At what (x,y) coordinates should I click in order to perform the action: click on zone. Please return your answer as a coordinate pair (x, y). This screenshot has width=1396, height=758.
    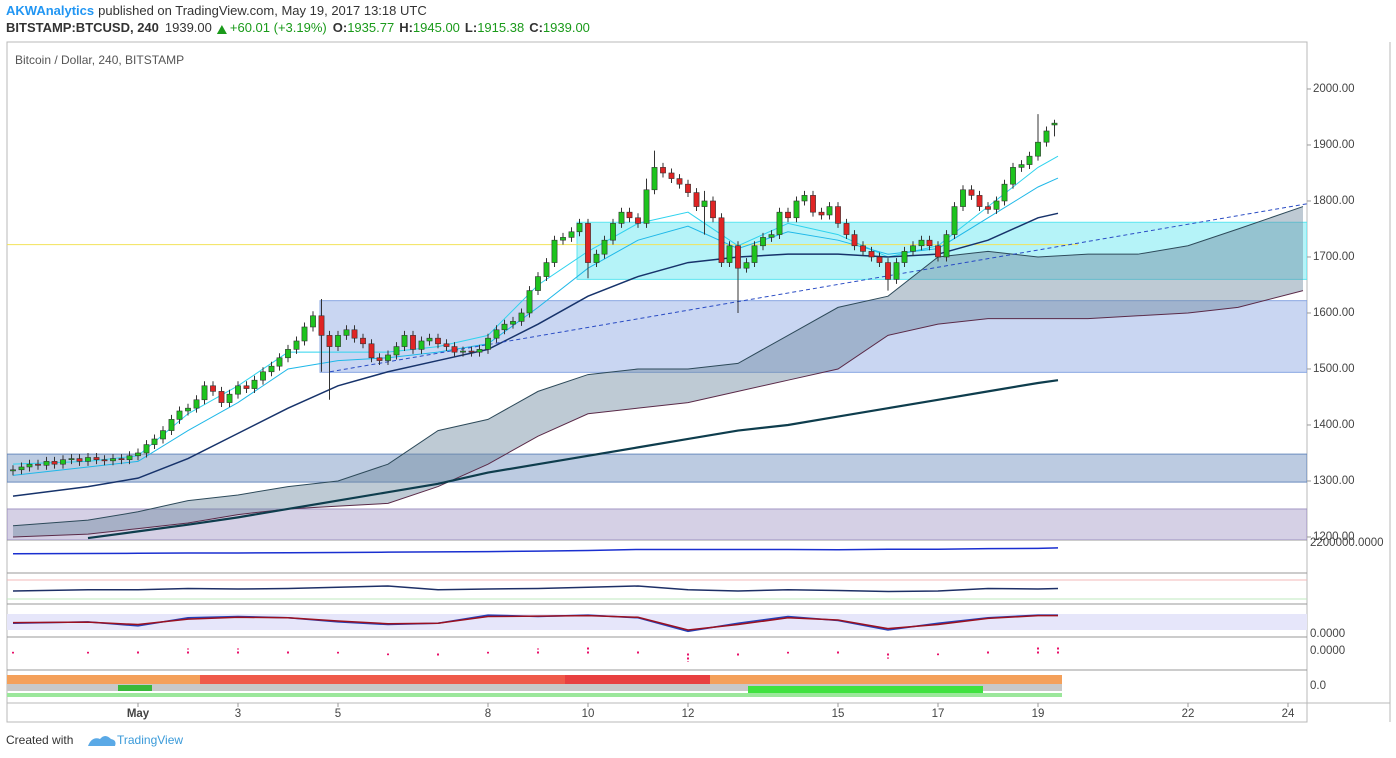
    Looking at the image, I should click on (657, 468).